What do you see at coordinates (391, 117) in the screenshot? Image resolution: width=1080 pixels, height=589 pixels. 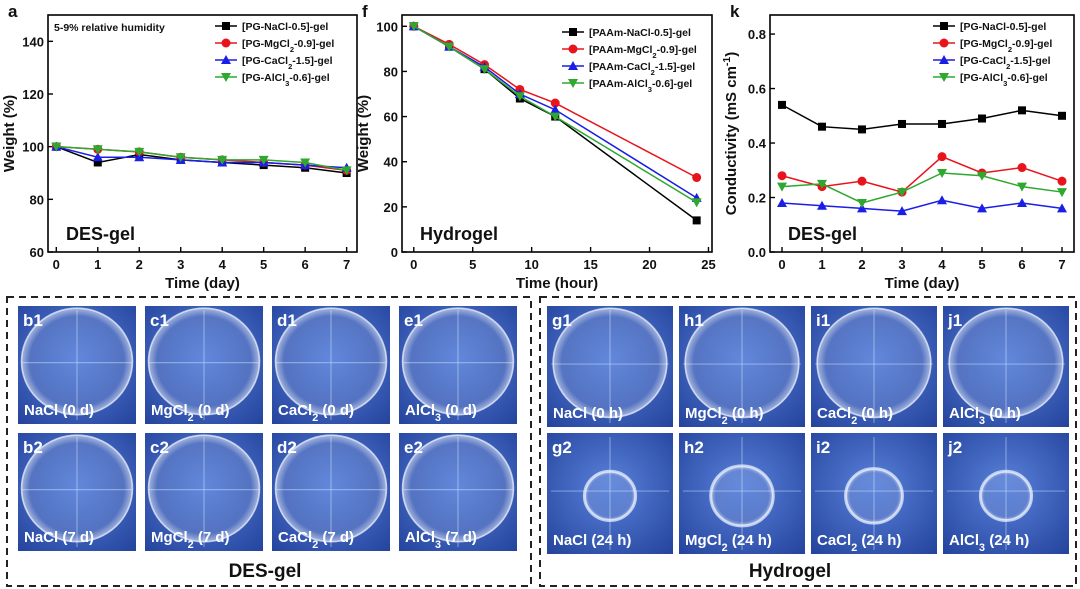 I see `y-tick-label: 60` at bounding box center [391, 117].